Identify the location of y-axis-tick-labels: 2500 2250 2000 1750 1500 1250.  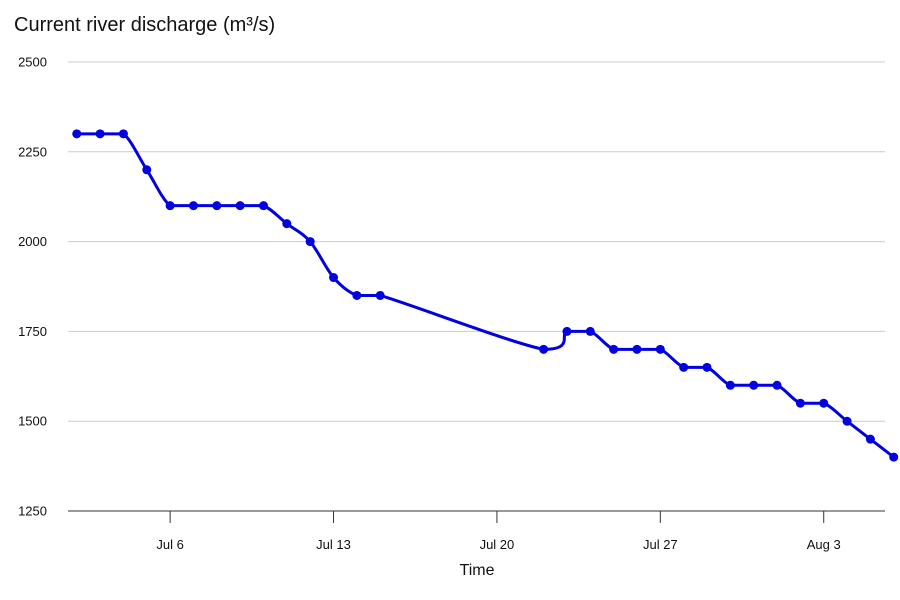
(32, 287).